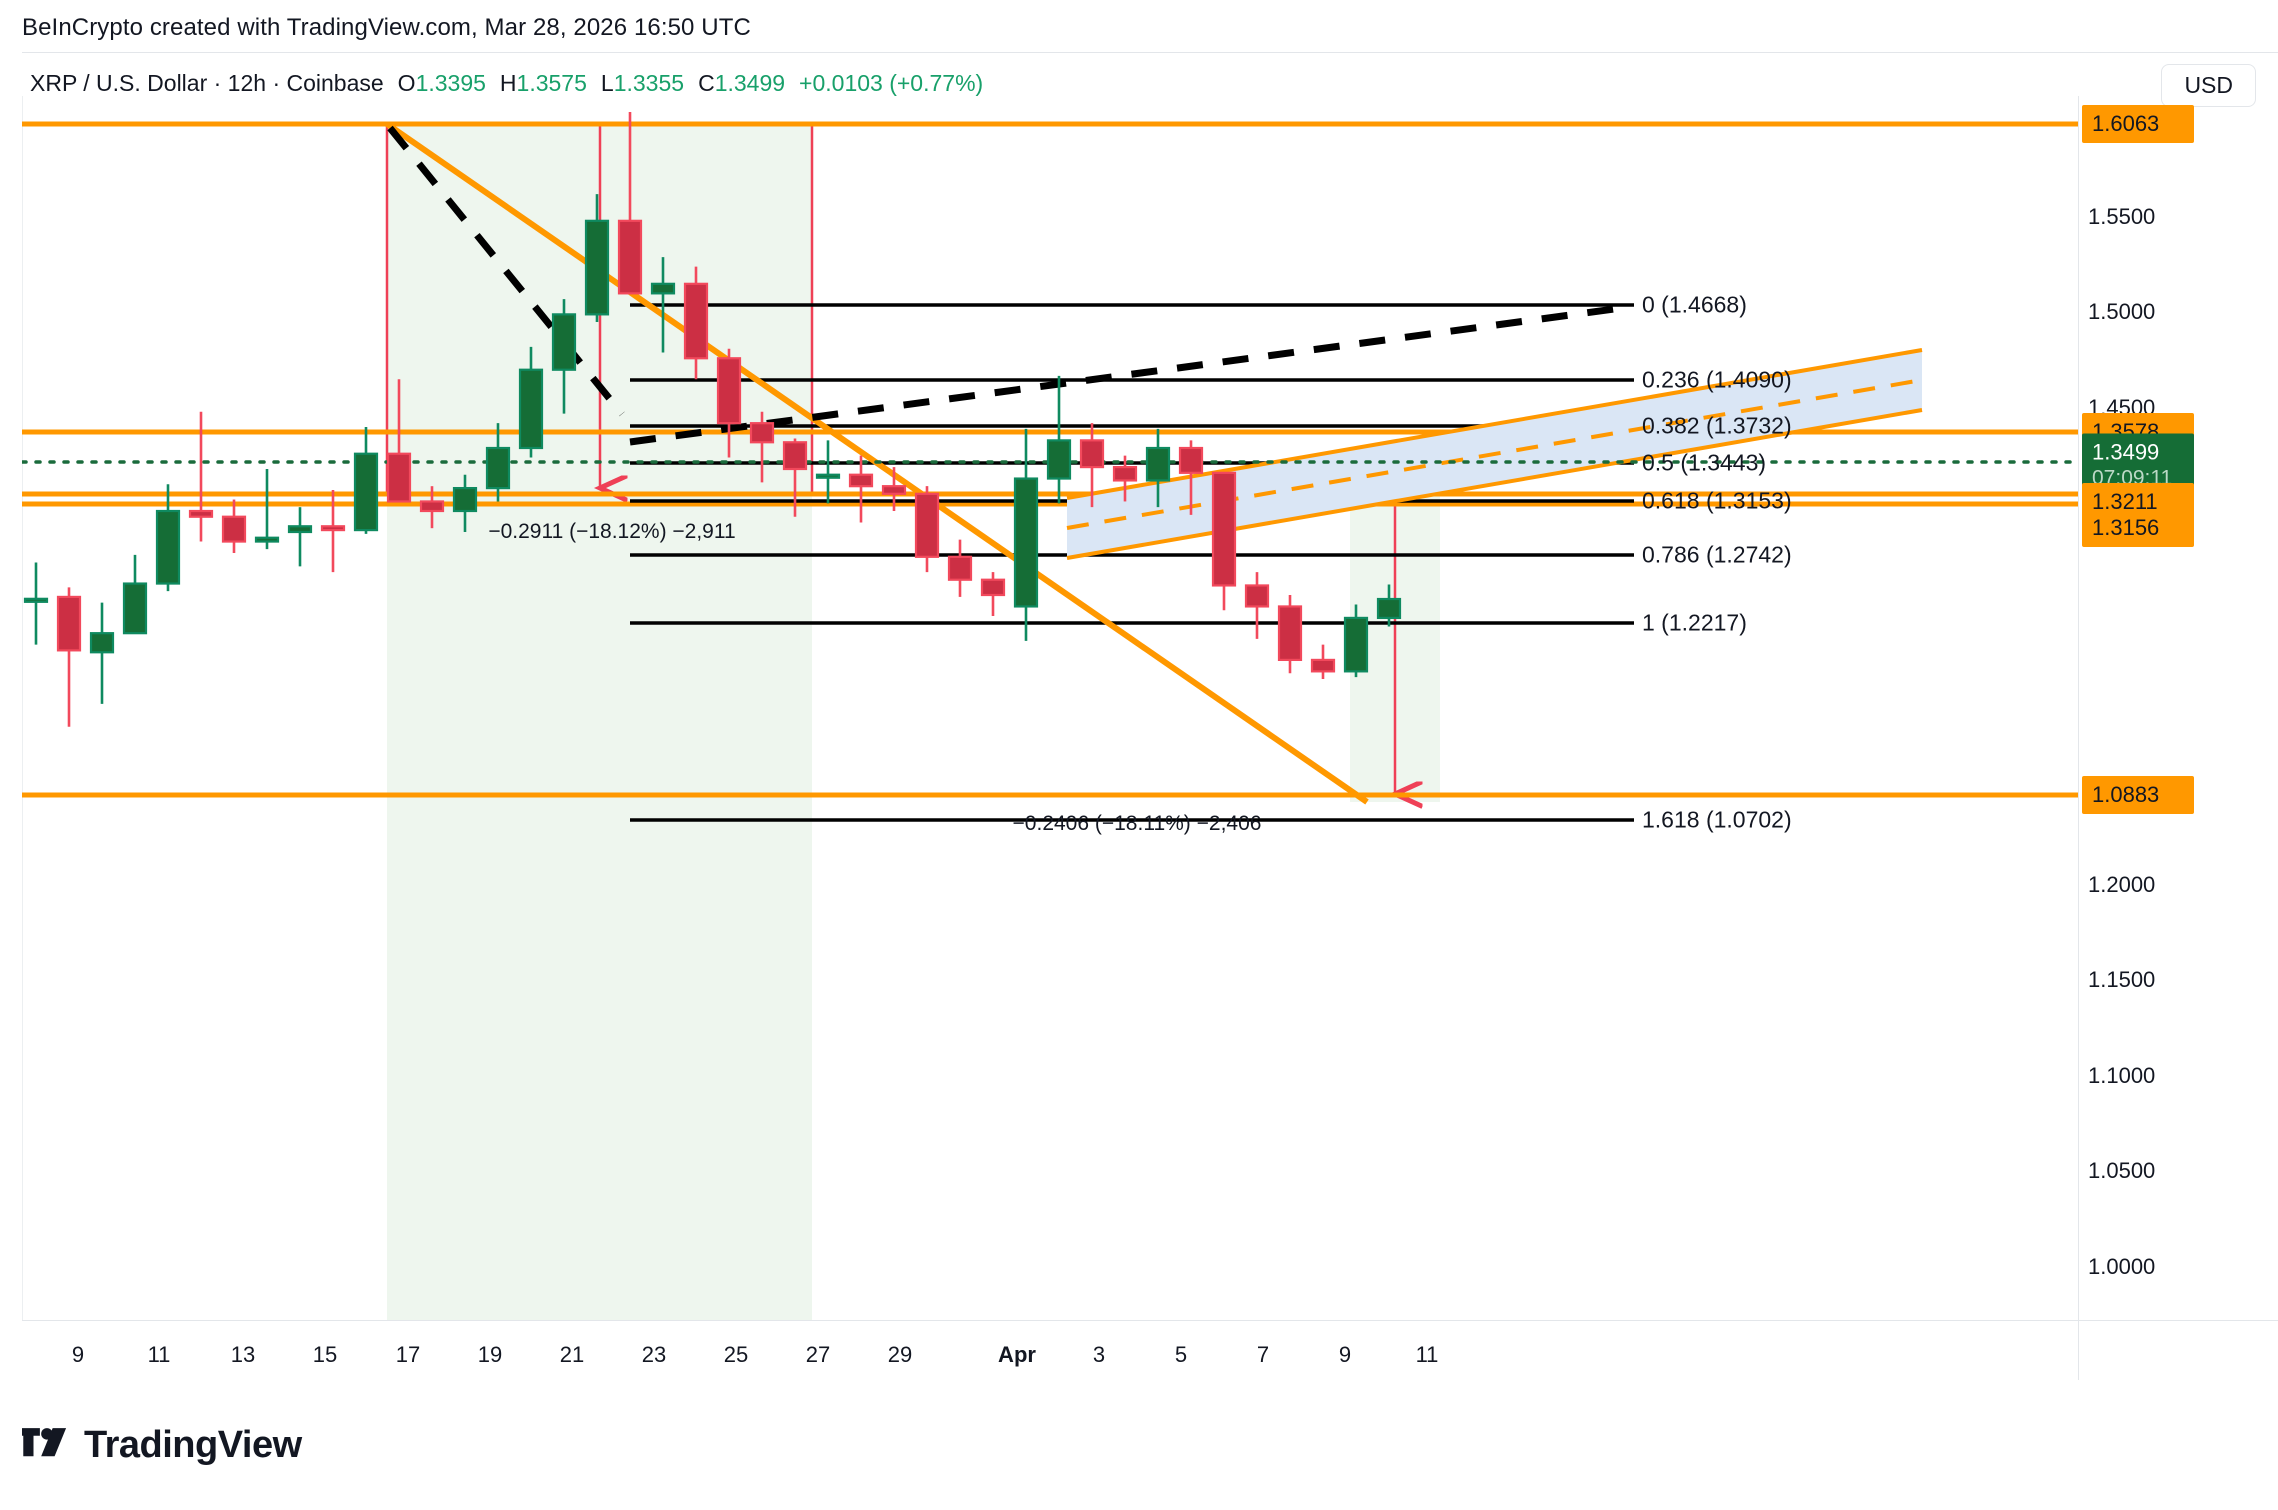 The image size is (2278, 1510). Describe the element at coordinates (1263, 1354) in the screenshot. I see `time-tick: 7` at that location.